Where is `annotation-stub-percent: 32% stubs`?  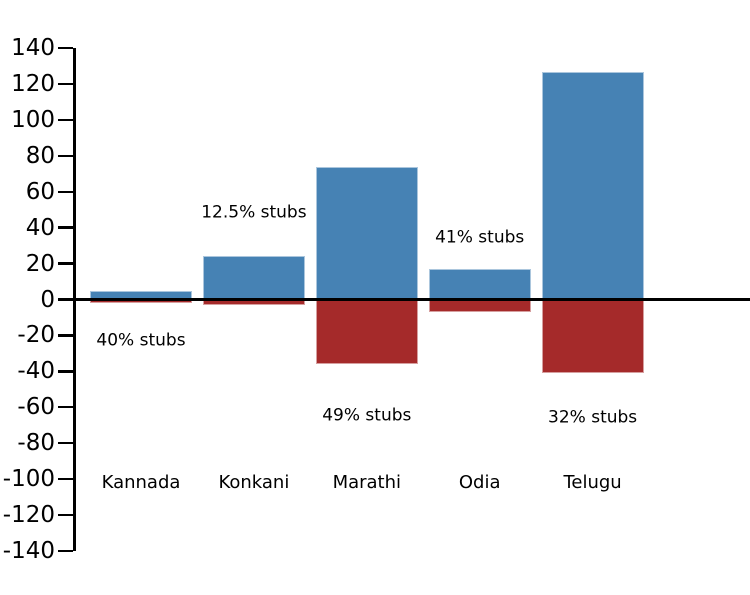 annotation-stub-percent: 32% stubs is located at coordinates (593, 417).